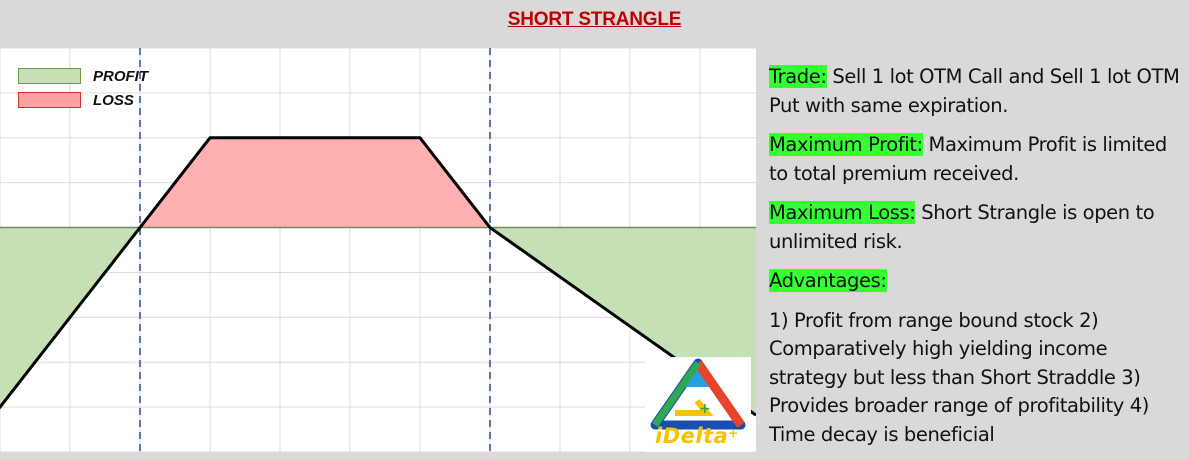 The height and width of the screenshot is (460, 1189). I want to click on loss-swatch, so click(49, 100).